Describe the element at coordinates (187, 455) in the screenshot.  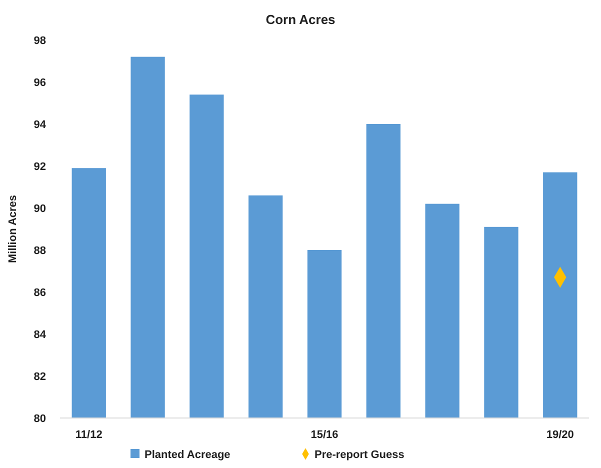
I see `legend-label: Planted Acreage` at that location.